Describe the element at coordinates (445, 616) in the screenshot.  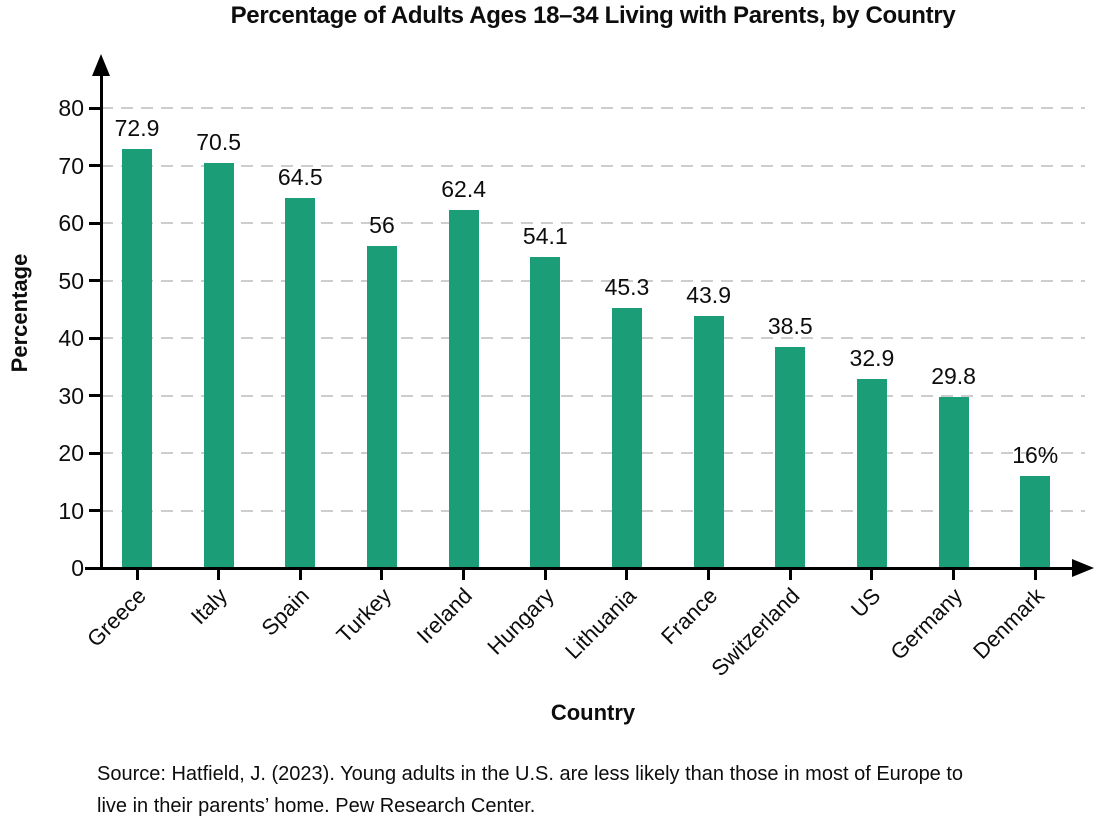
I see `x-category-label: Ireland` at that location.